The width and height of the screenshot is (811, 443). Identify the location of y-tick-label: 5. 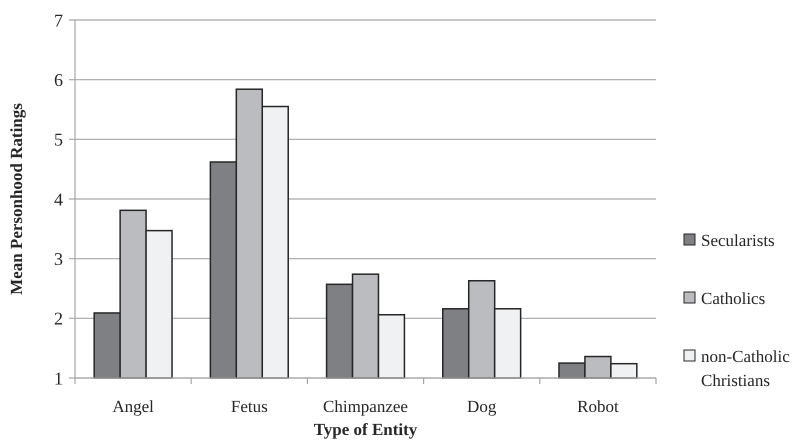
(58, 140).